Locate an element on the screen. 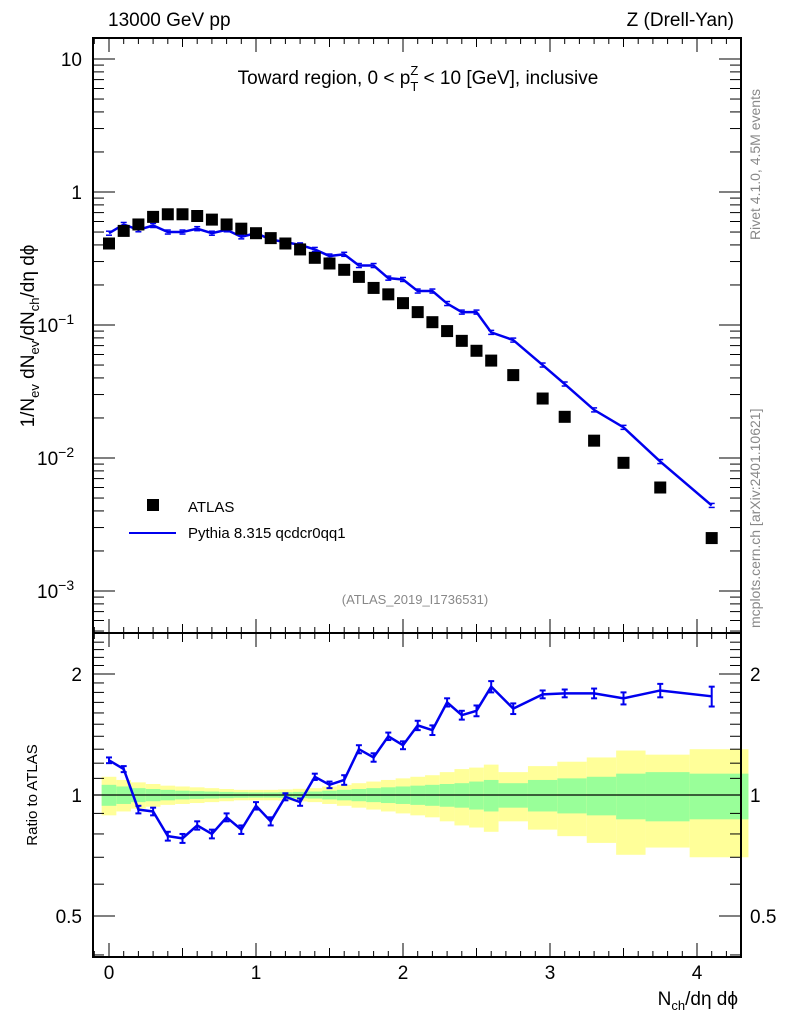  legend-pythia-label: Pythia 8.315 qcdcr0qq1 is located at coordinates (267, 533).